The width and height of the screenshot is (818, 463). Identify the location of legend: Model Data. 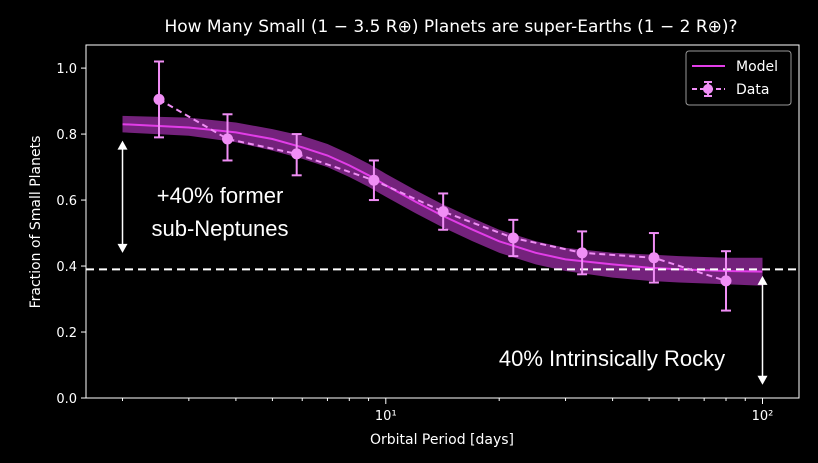
(738, 78).